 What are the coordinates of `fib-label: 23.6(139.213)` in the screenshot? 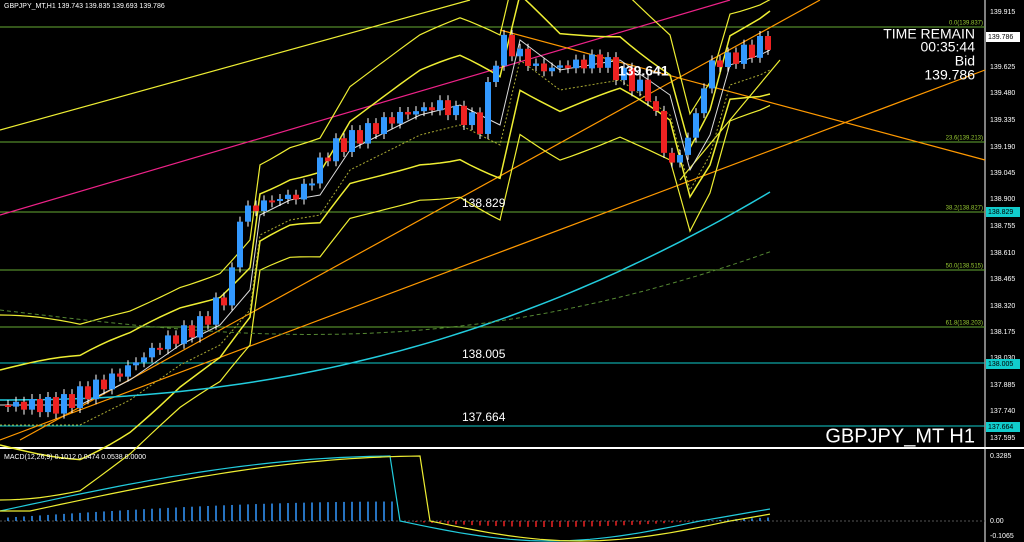 It's located at (964, 139).